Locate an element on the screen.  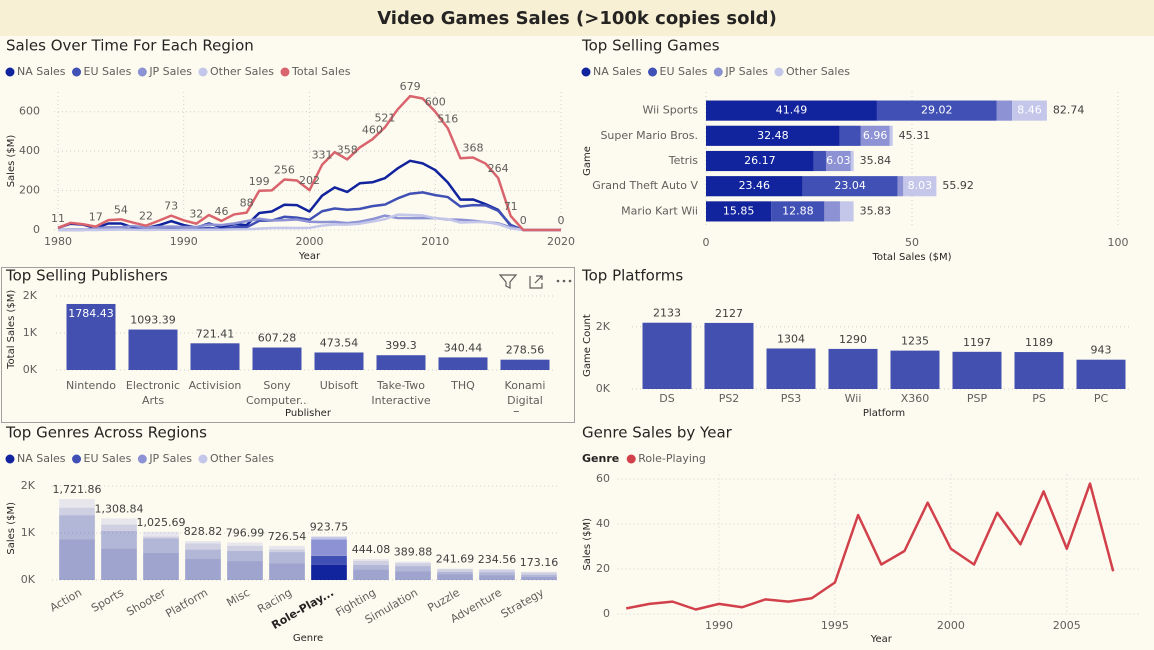
x-tick-label: PS3 is located at coordinates (791, 398).